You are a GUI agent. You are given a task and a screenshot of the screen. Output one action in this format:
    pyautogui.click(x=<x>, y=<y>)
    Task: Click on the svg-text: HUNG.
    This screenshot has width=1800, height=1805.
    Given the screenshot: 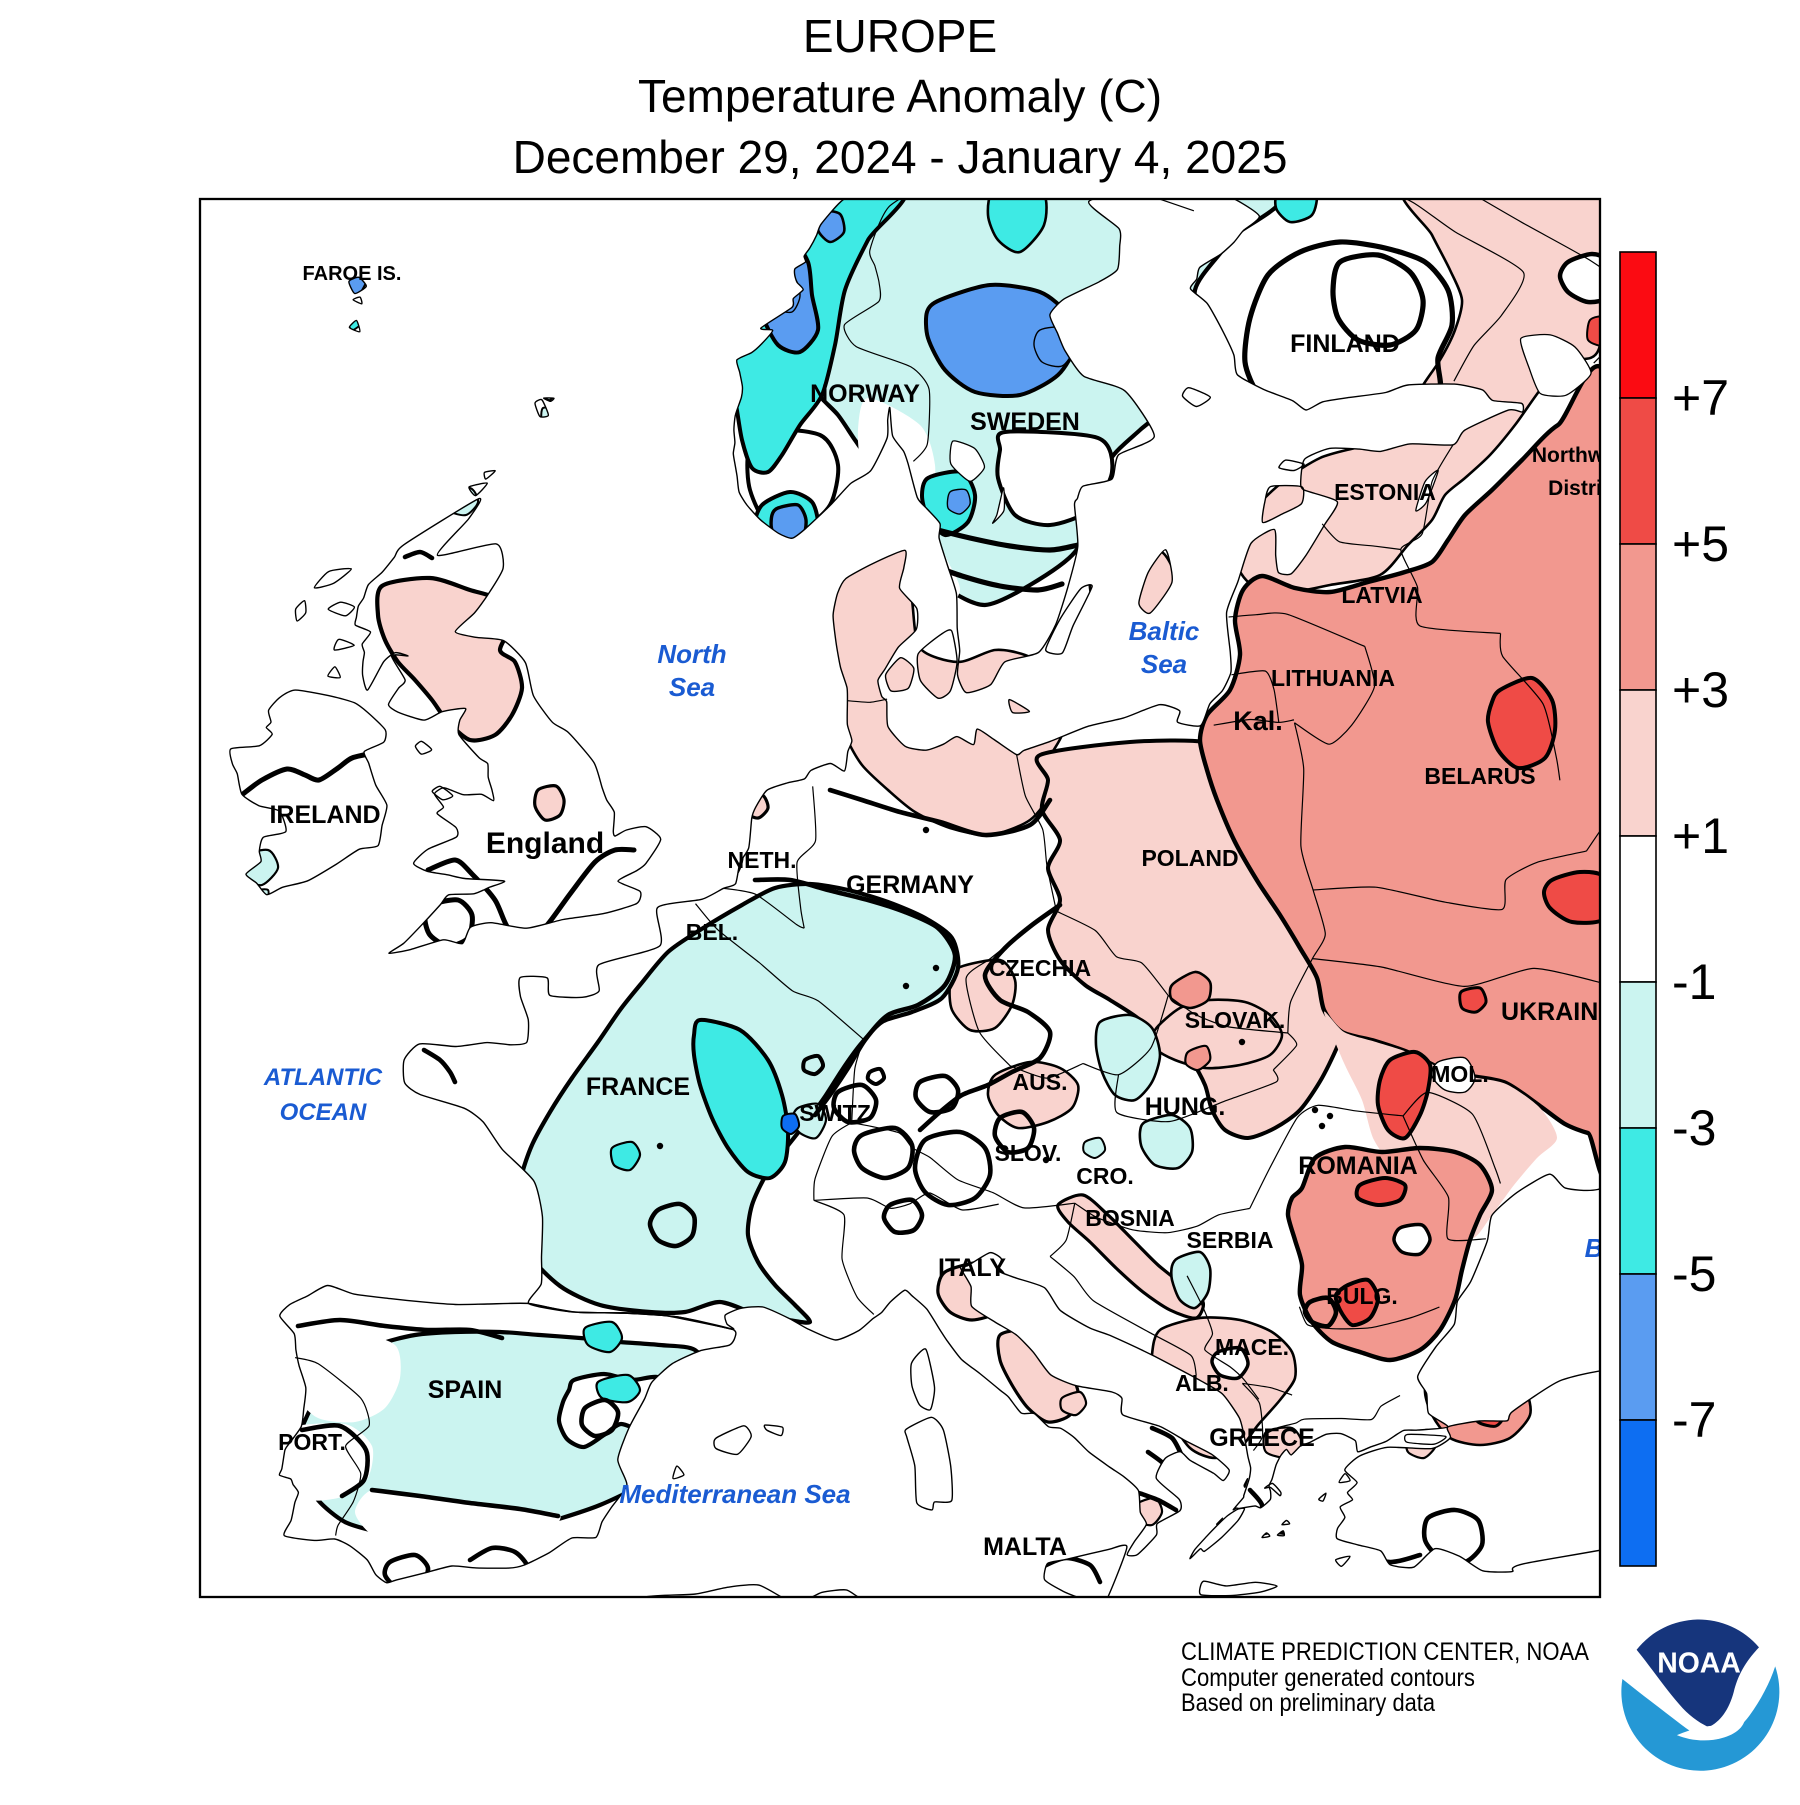 What is the action you would take?
    pyautogui.click(x=1185, y=1107)
    